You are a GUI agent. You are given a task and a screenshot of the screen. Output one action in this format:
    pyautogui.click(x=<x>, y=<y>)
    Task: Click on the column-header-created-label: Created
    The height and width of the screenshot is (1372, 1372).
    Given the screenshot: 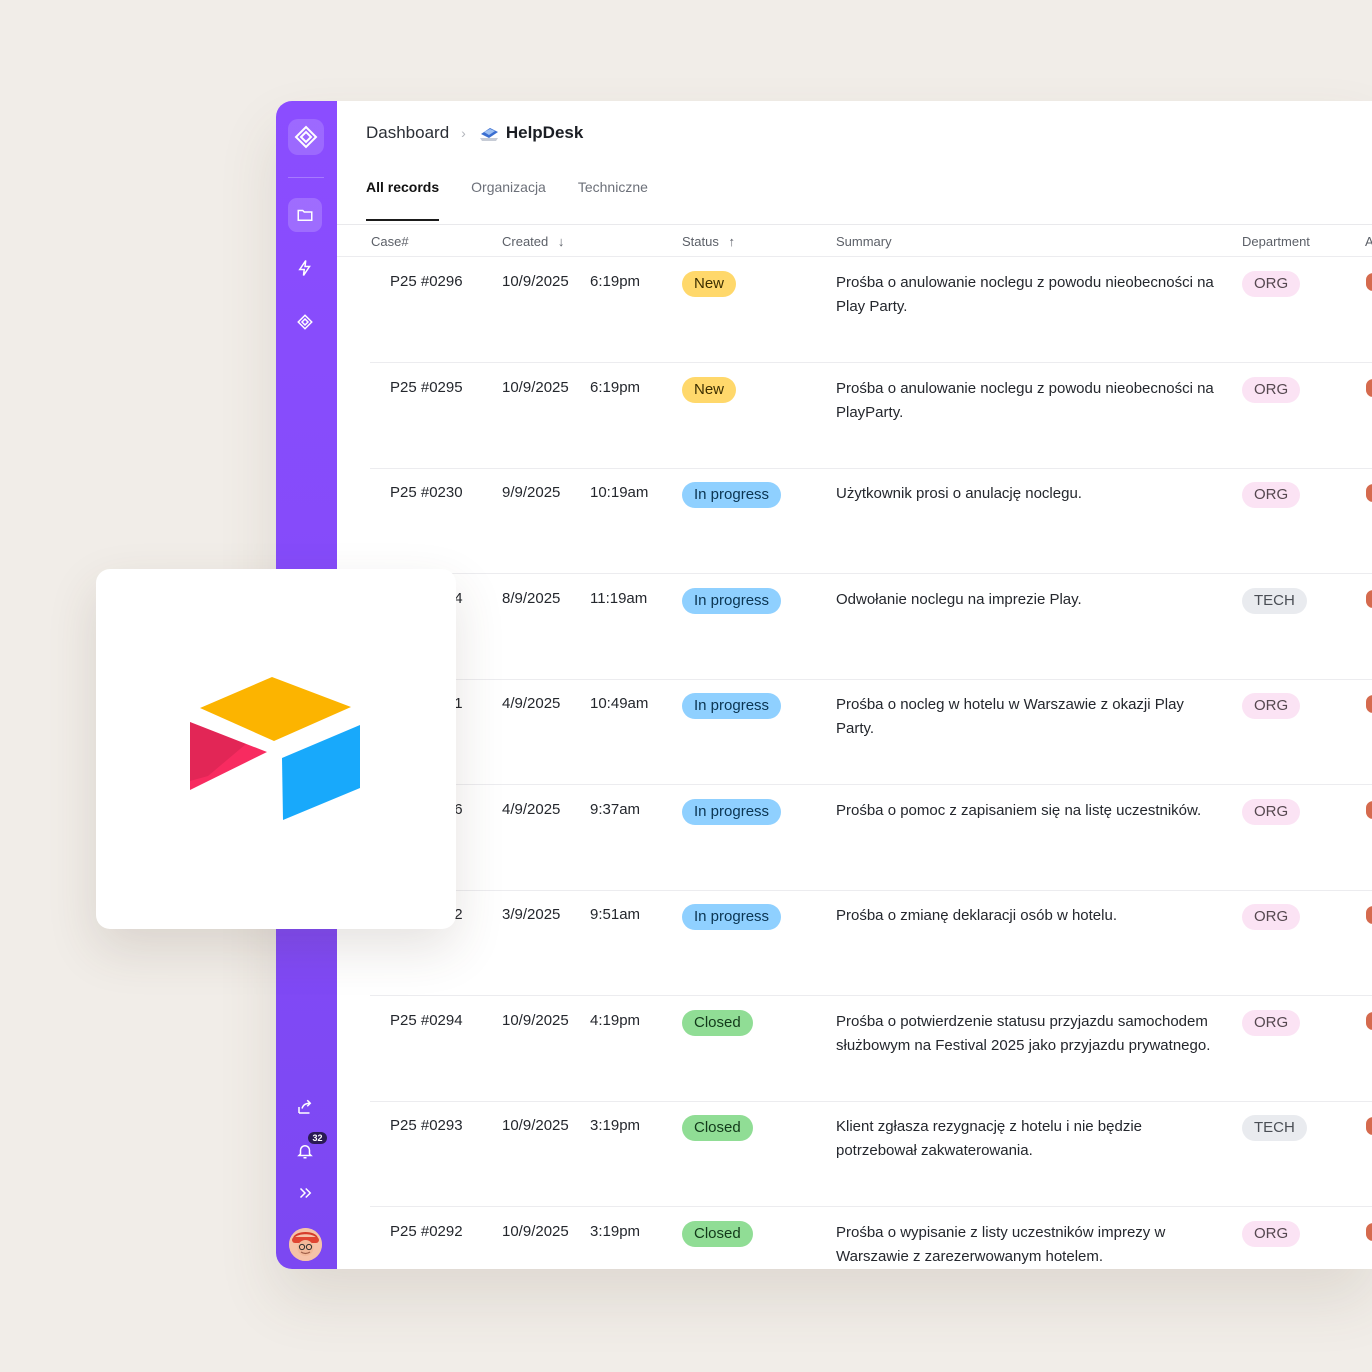 What is the action you would take?
    pyautogui.click(x=525, y=241)
    